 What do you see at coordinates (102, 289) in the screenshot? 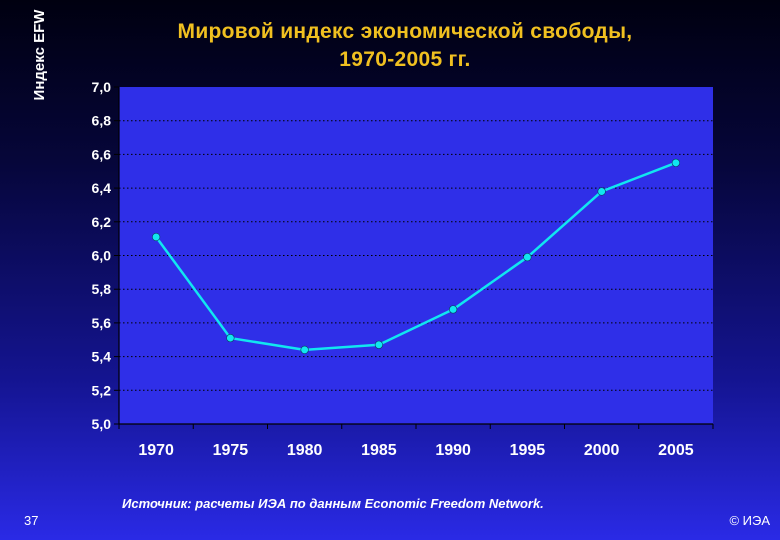
I see `y-tick-label: 5,8` at bounding box center [102, 289].